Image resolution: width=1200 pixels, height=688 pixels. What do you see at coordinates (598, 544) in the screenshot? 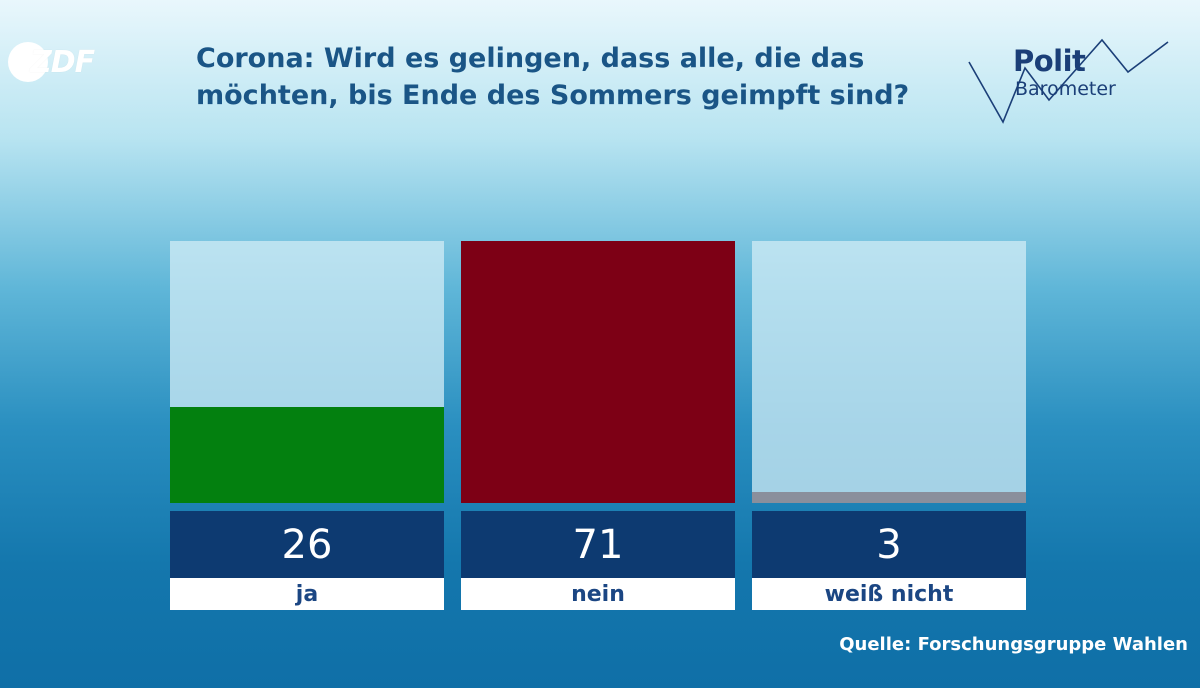
I see `bar-2-value-label: 71` at bounding box center [598, 544].